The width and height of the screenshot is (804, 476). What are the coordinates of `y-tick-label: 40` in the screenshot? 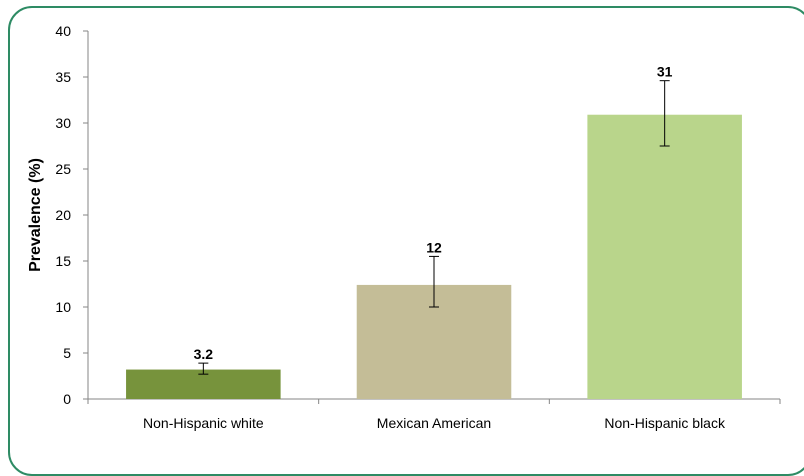 It's located at (63, 31).